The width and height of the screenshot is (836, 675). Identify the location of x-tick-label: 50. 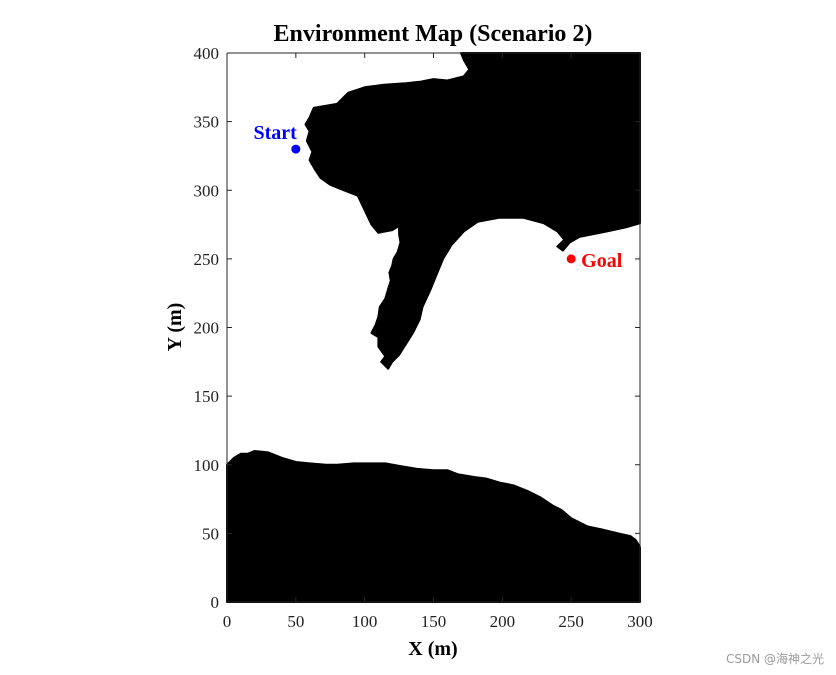
(295, 621).